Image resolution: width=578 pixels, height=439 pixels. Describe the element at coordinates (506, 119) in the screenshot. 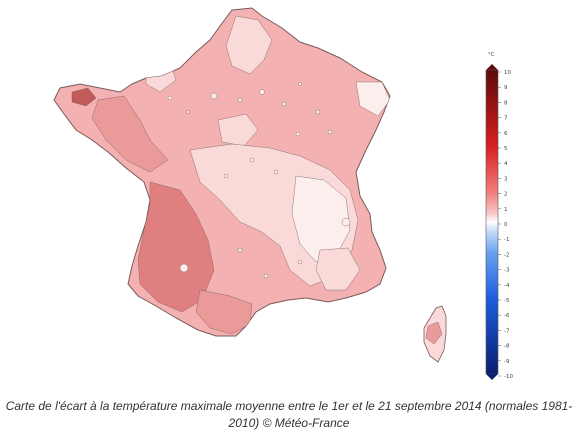

I see `legend-tick-label: 7` at that location.